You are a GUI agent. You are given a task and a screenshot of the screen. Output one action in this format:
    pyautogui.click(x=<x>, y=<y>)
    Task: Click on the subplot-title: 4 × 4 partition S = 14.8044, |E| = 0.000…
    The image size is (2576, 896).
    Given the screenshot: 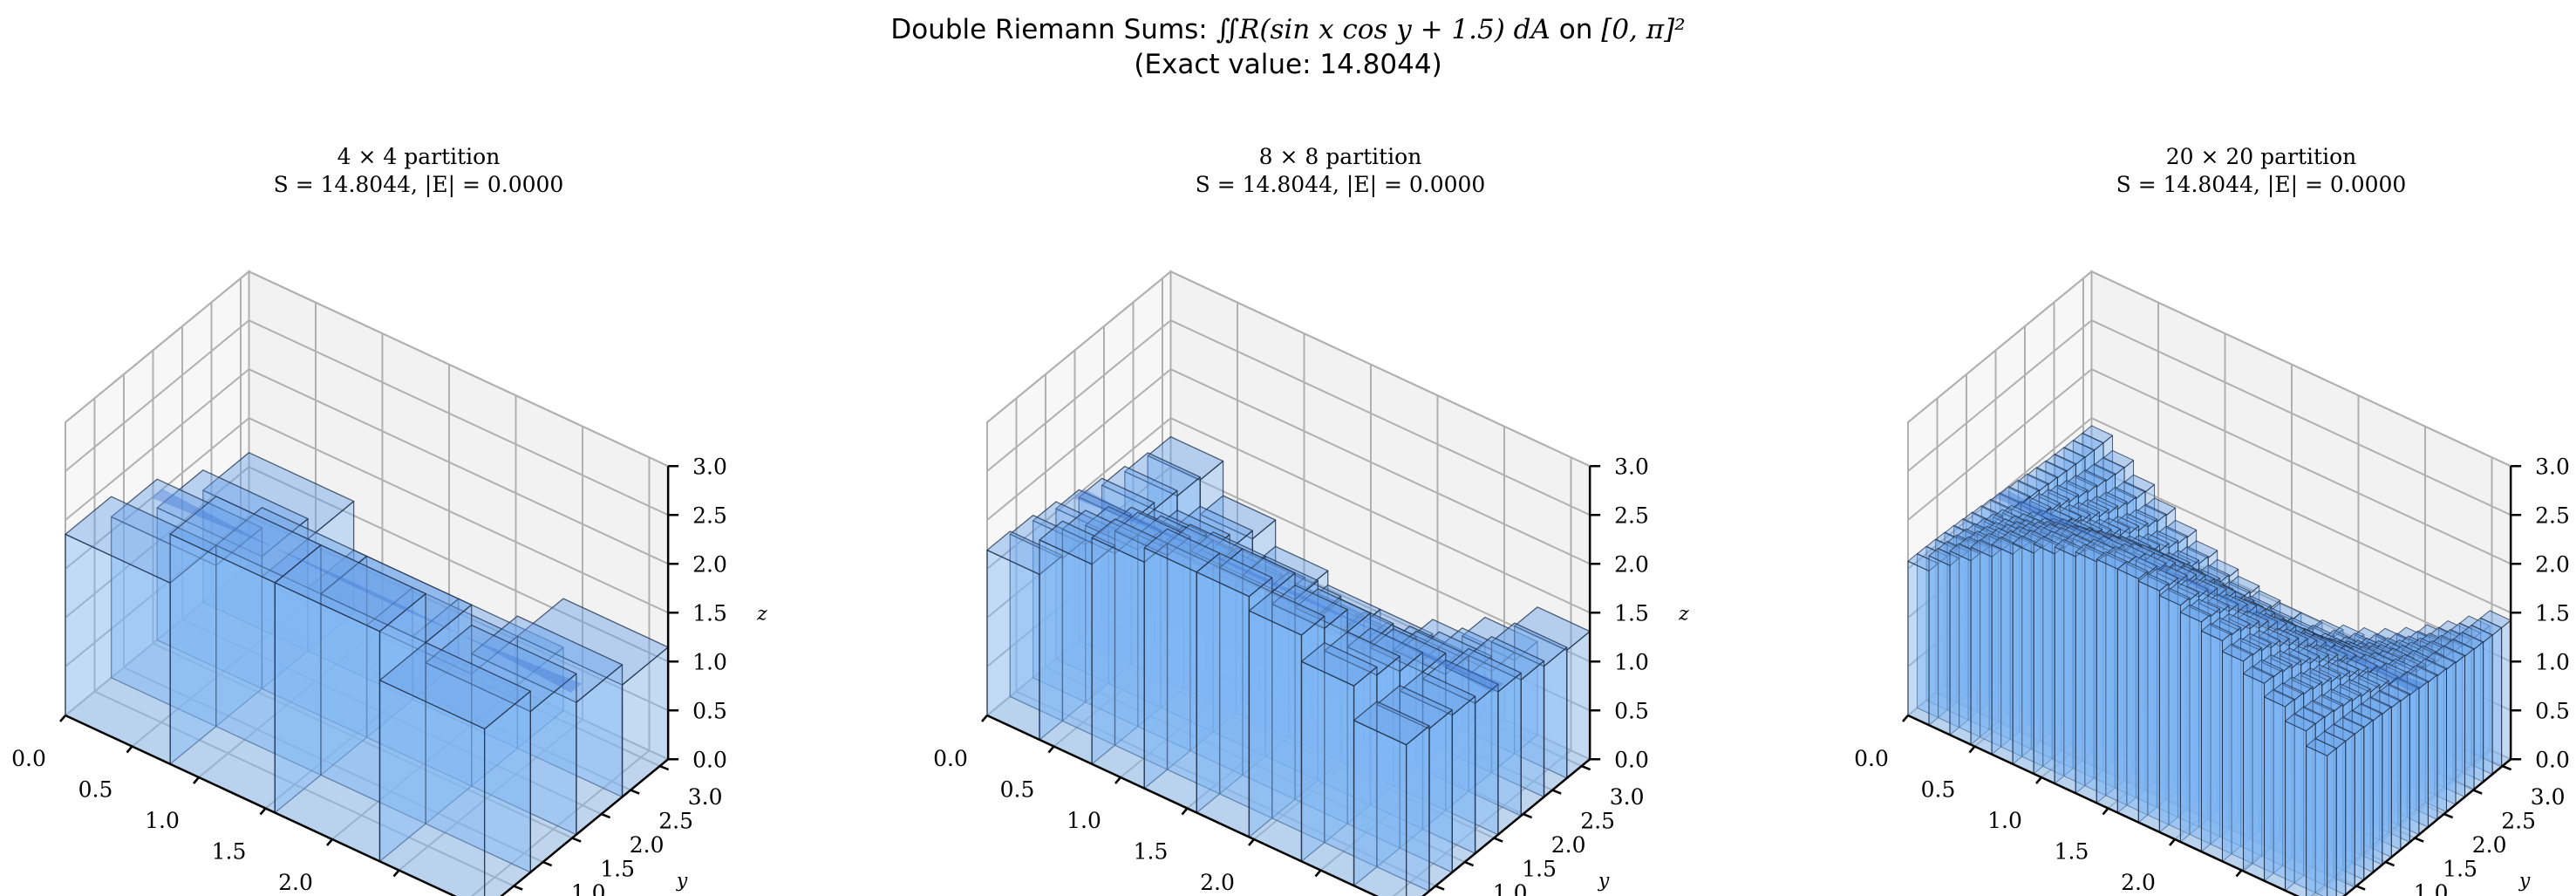 What is the action you would take?
    pyautogui.click(x=419, y=171)
    